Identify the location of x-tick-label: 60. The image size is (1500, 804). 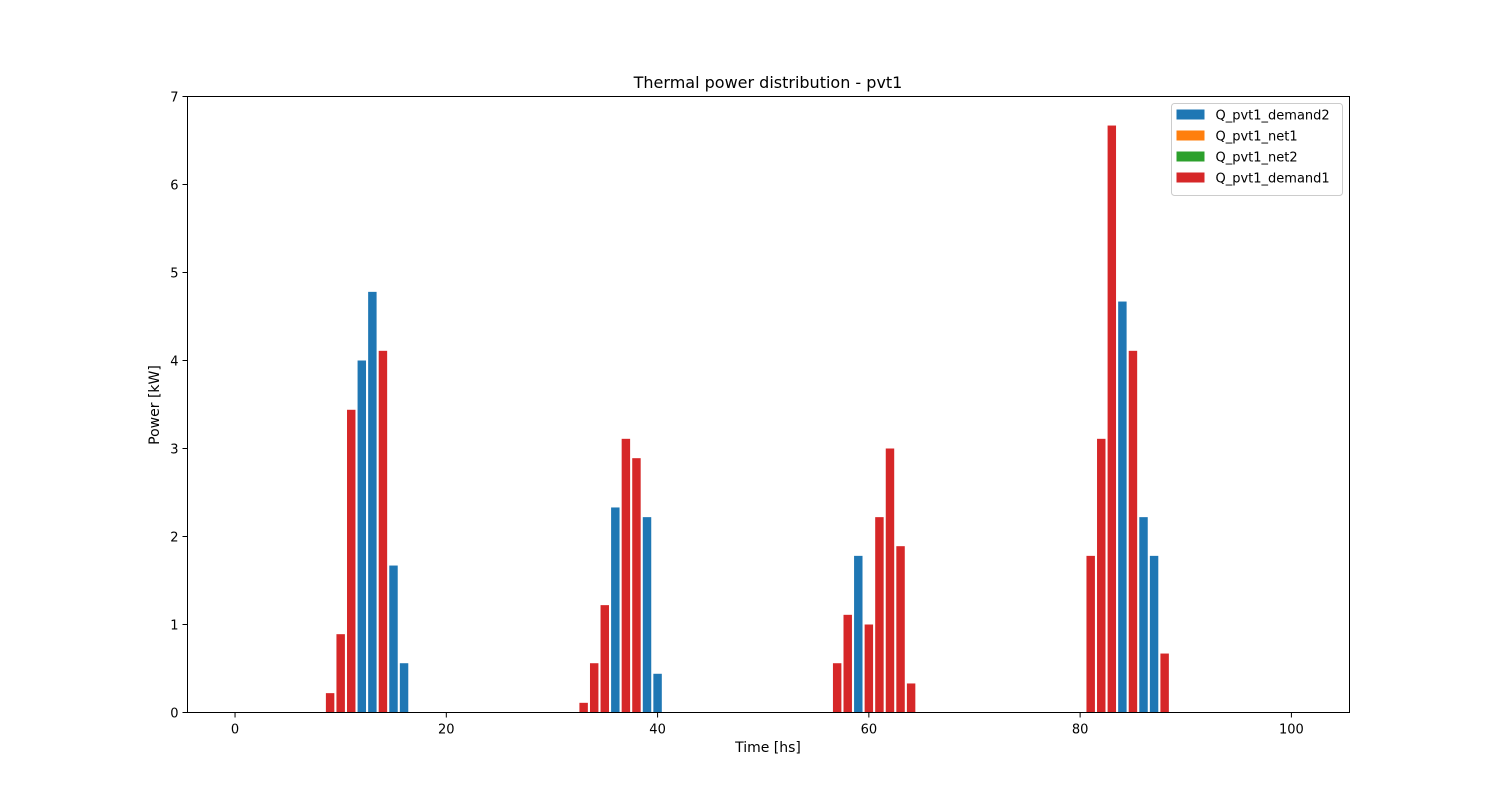
(869, 730).